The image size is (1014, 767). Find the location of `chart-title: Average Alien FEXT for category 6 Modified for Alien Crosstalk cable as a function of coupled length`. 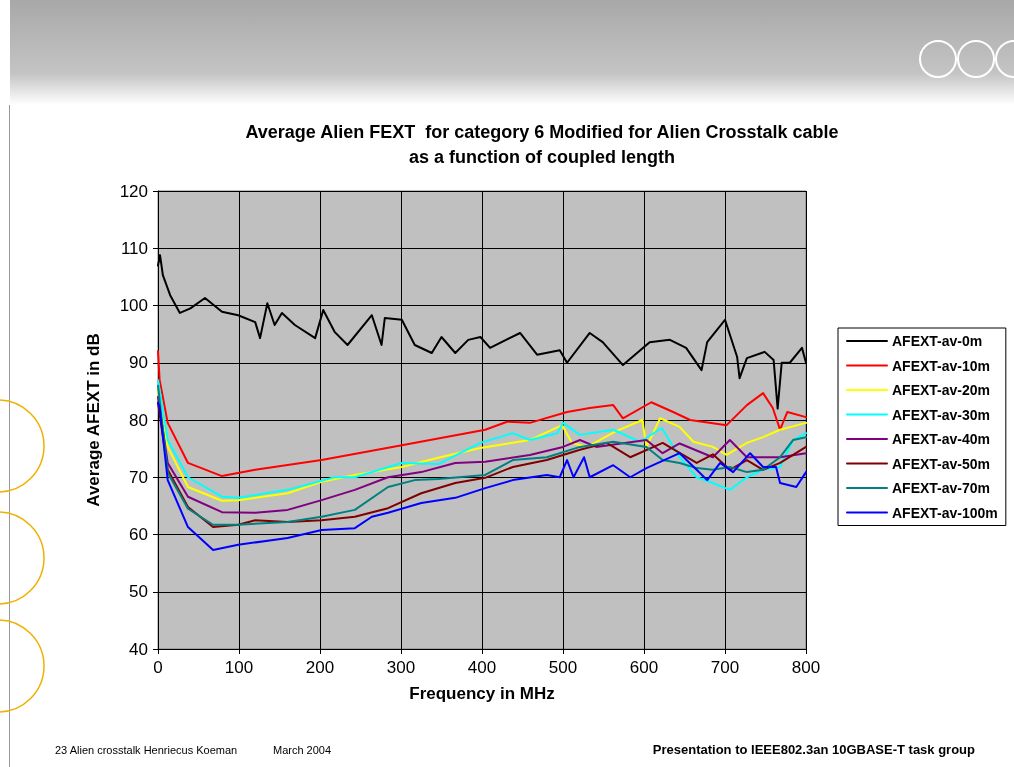

chart-title: Average Alien FEXT for category 6 Modified for Alien Crosstalk cable as a function of coupled length is located at coordinates (542, 144).